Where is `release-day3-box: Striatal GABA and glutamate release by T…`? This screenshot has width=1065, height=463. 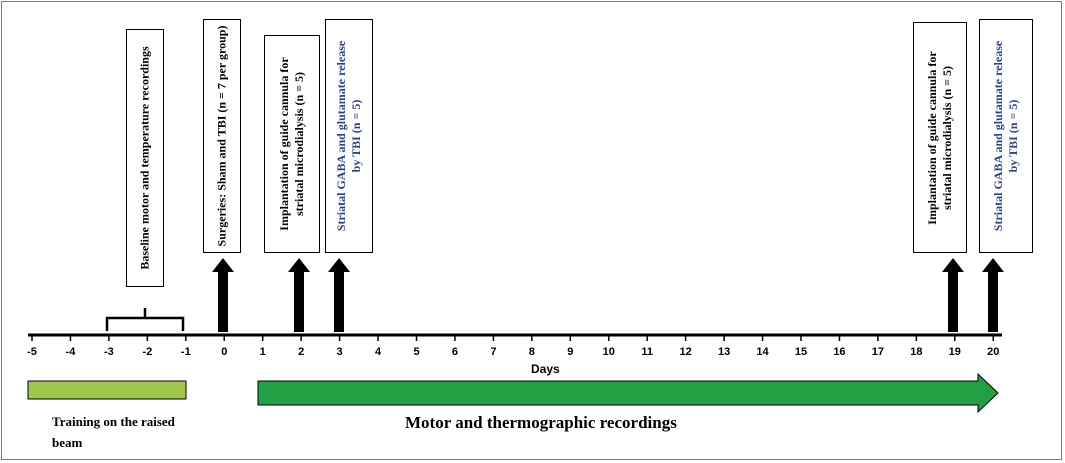
release-day3-box: Striatal GABA and glutamate release by T… is located at coordinates (349, 136).